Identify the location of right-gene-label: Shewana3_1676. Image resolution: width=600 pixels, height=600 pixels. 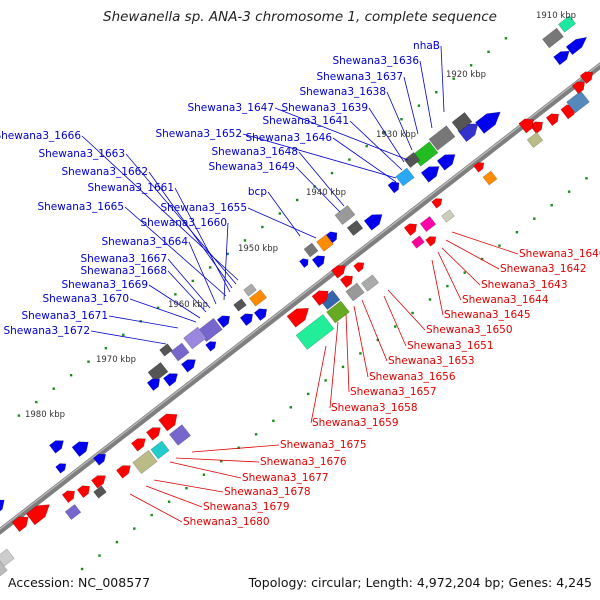
(303, 462).